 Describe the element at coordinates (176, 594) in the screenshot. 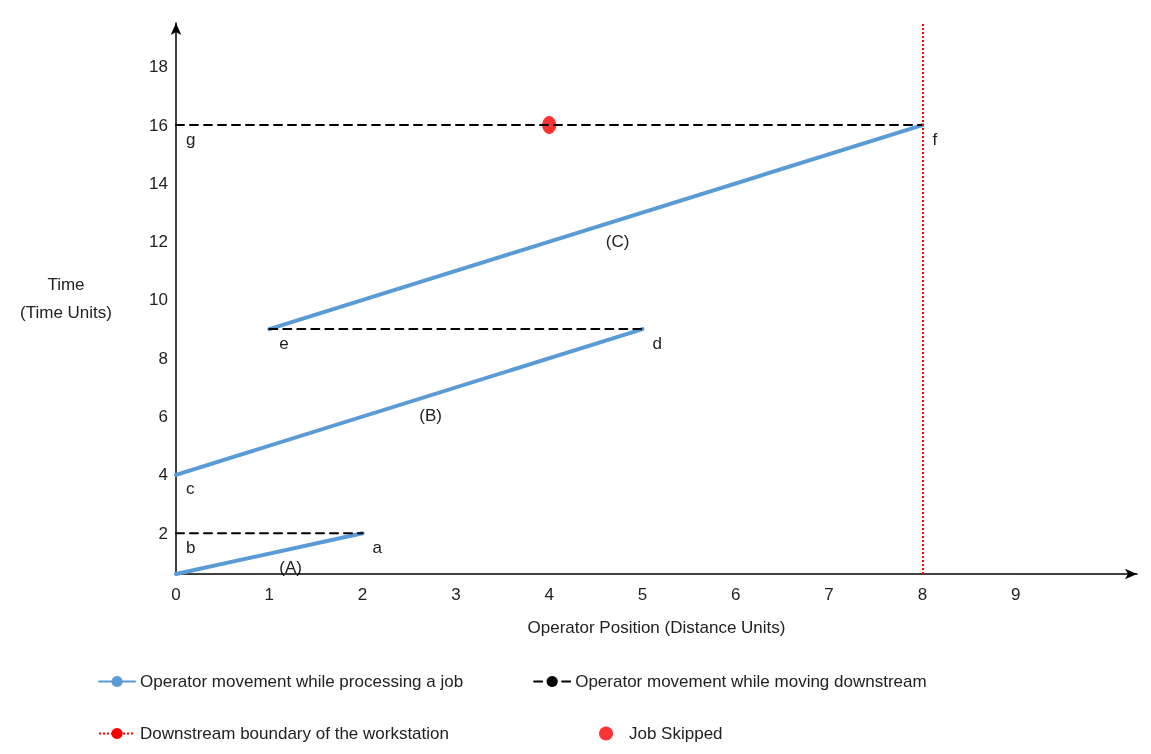

I see `x-tick-label: 0` at that location.